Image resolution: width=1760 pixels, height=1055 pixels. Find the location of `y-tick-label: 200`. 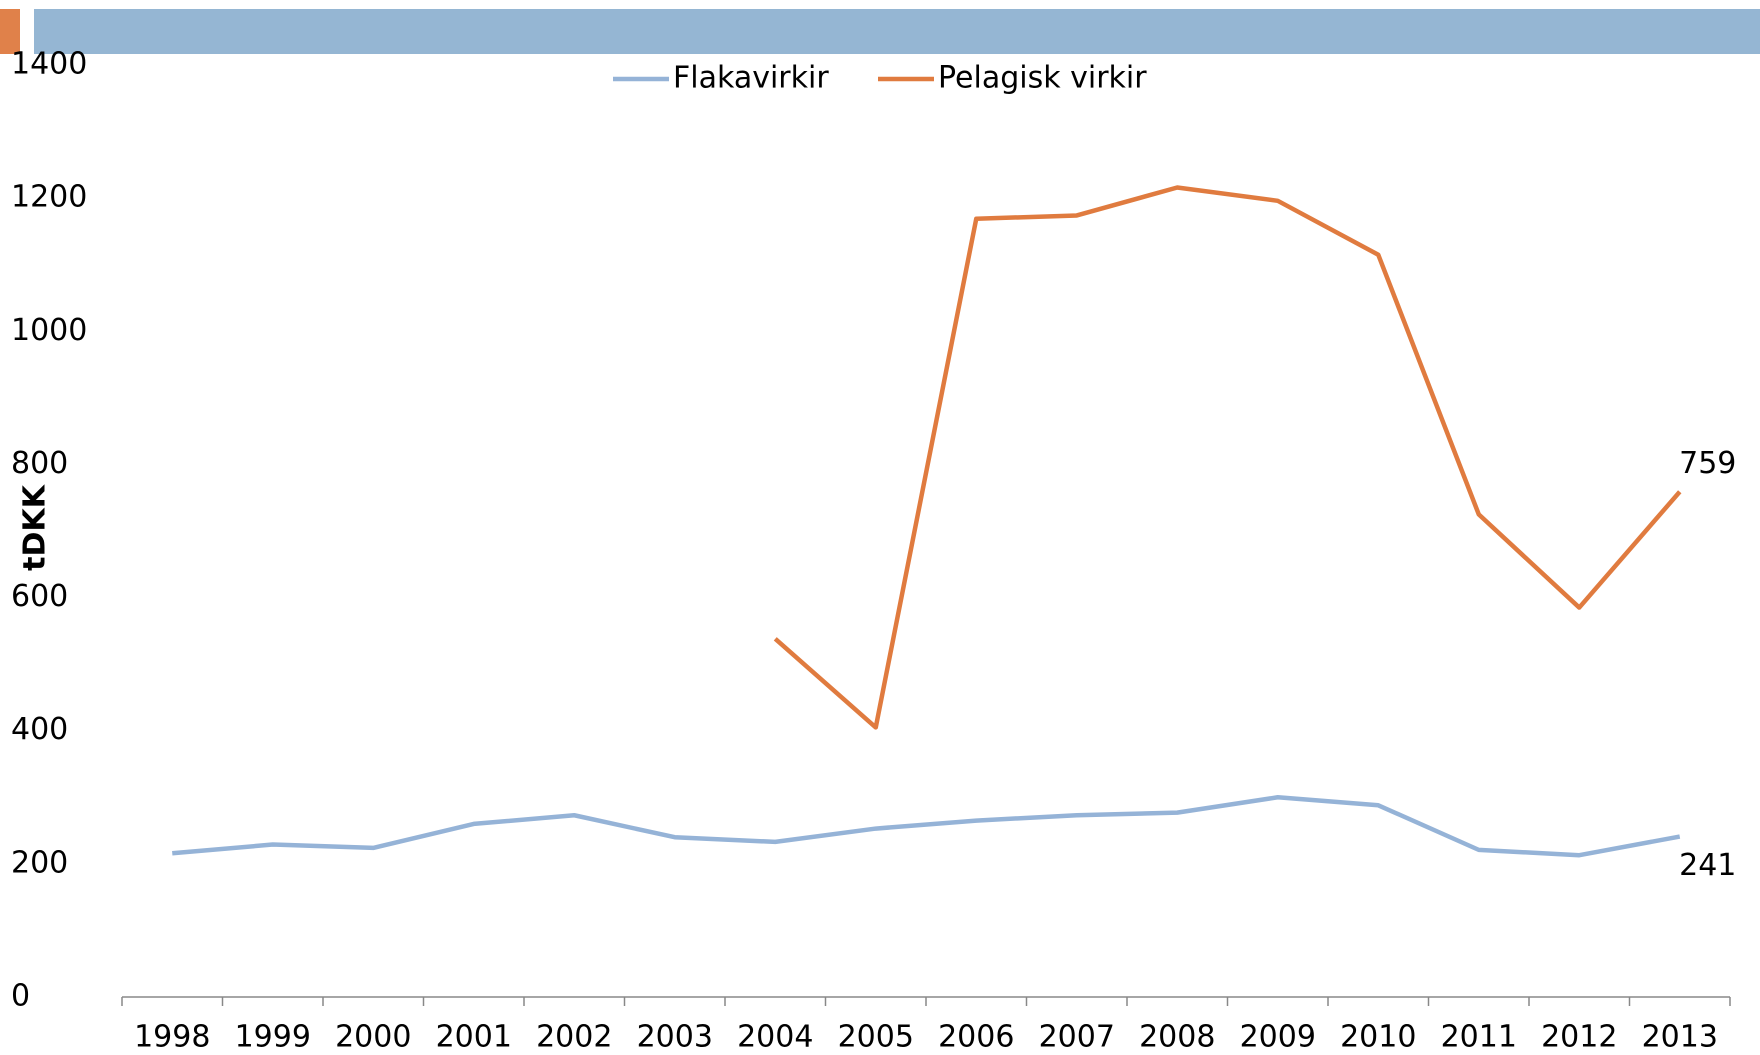

y-tick-label: 200 is located at coordinates (39, 862).